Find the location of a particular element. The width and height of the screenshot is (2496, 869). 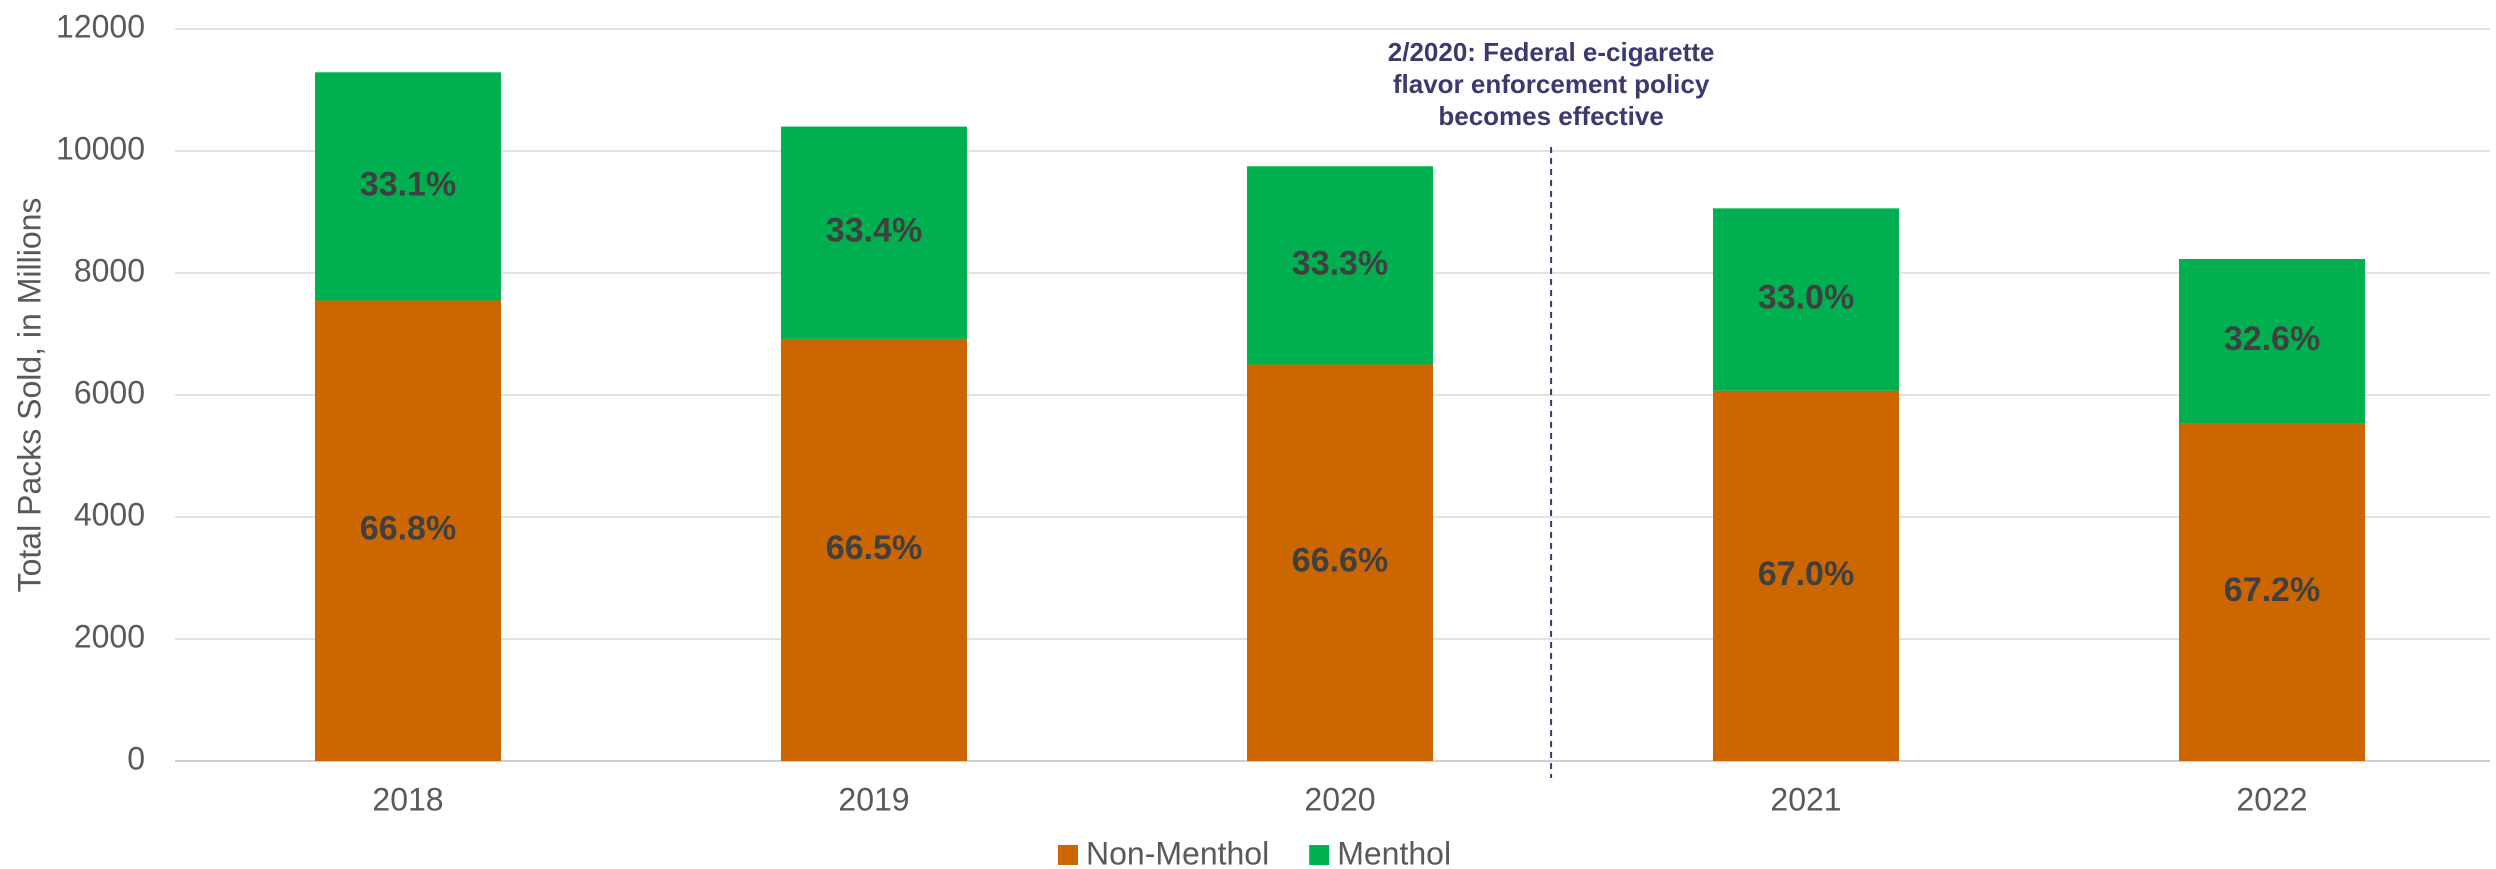

annotation: becomes effective is located at coordinates (1550, 116).